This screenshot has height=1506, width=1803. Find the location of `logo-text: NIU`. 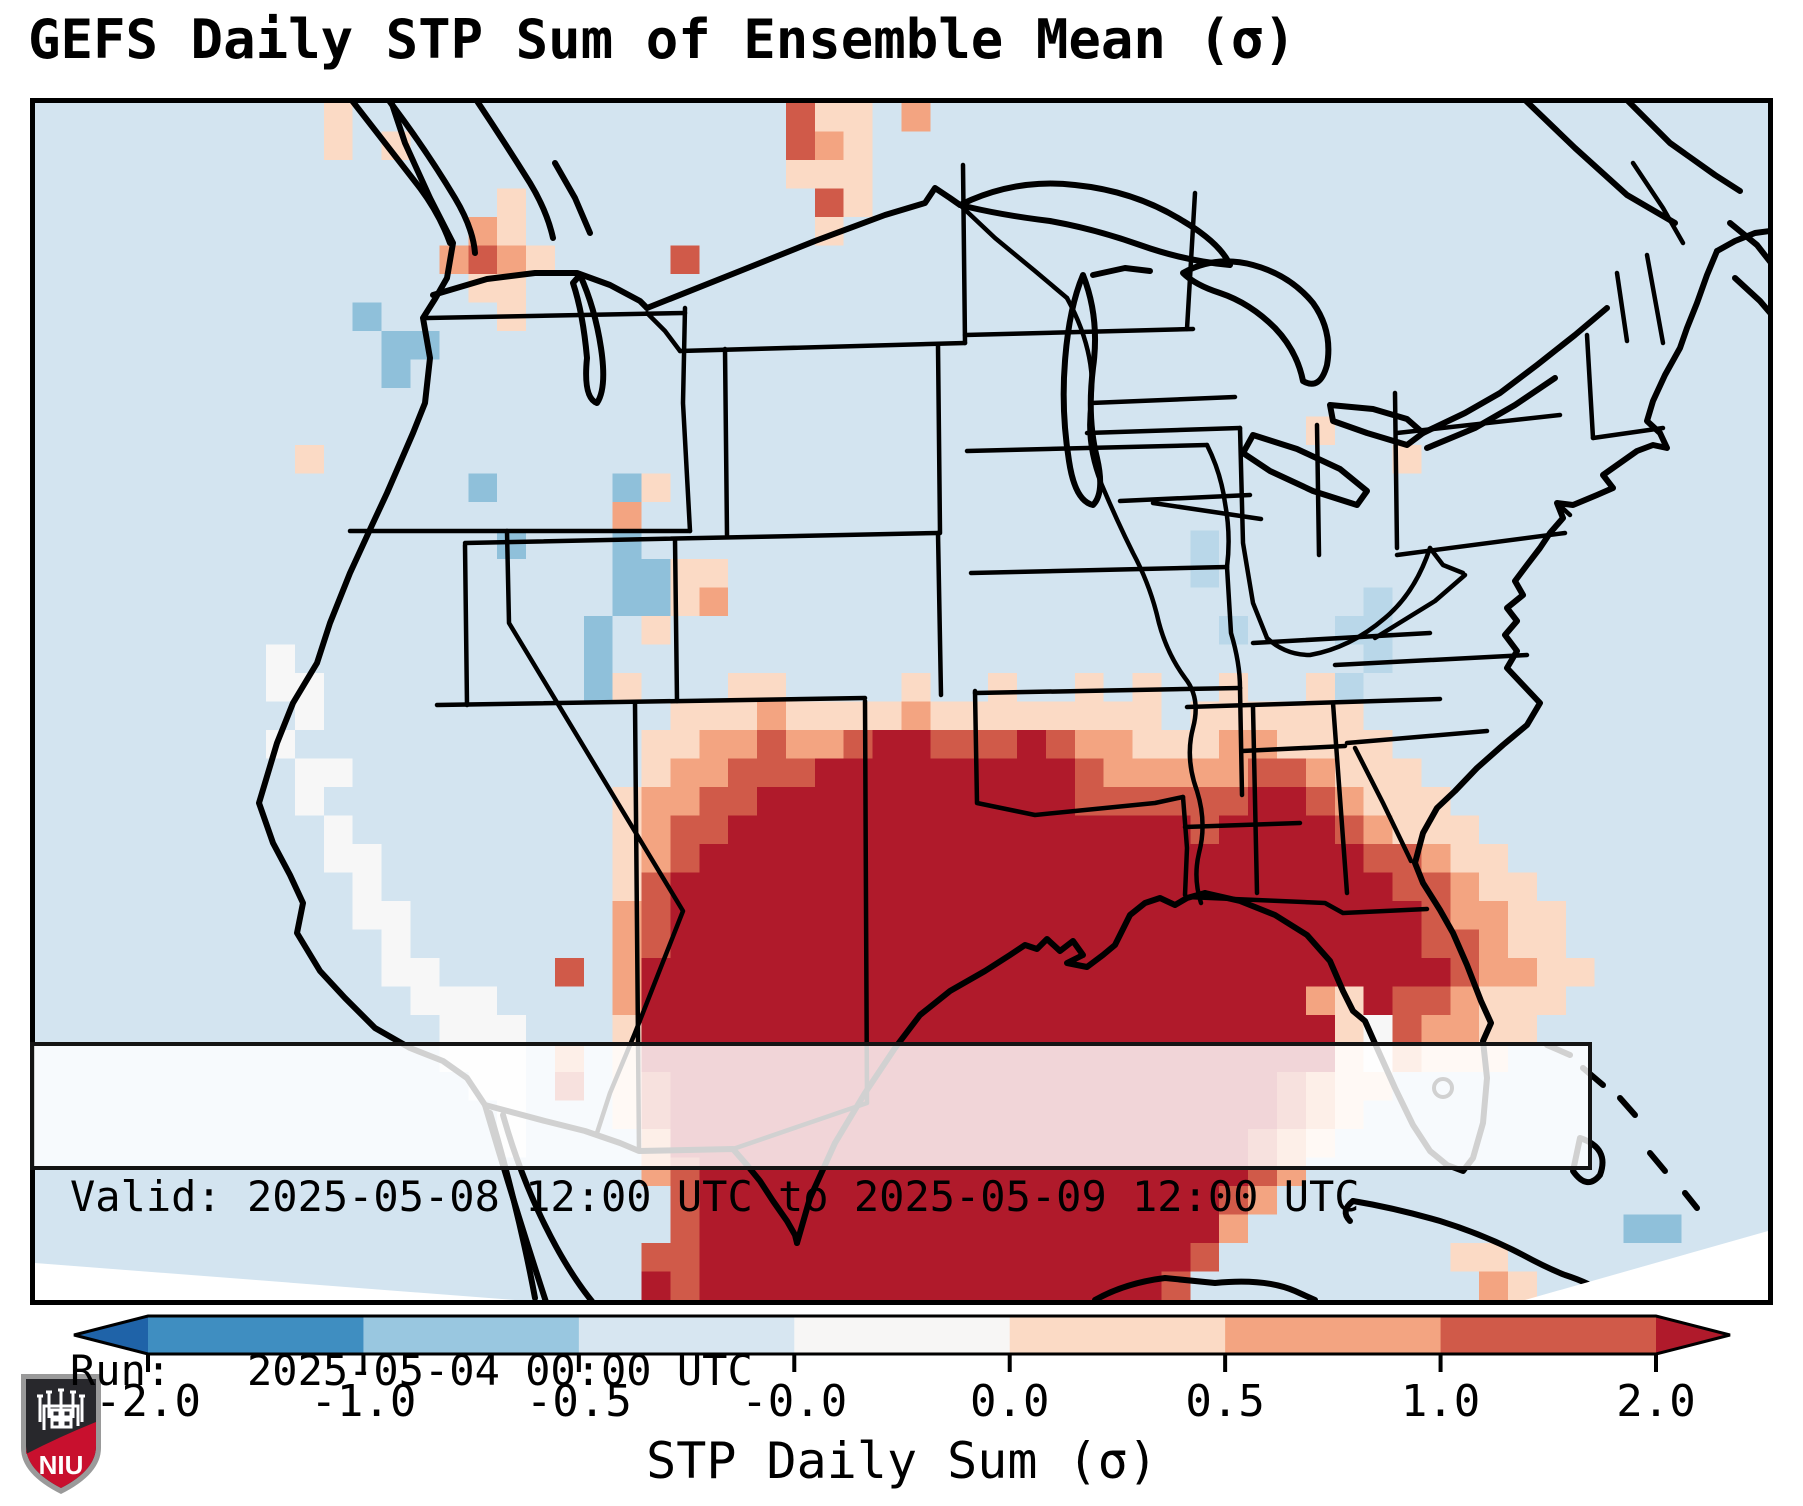

logo-text: NIU is located at coordinates (61, 1465).